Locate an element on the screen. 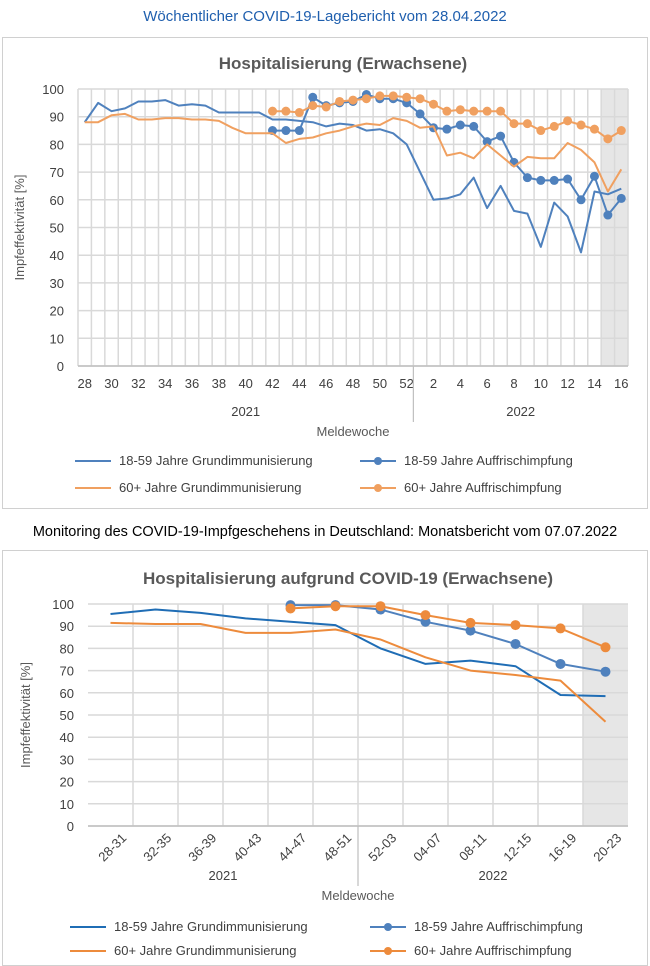 This screenshot has height=966, width=650. year-label: 2022 is located at coordinates (520, 411).